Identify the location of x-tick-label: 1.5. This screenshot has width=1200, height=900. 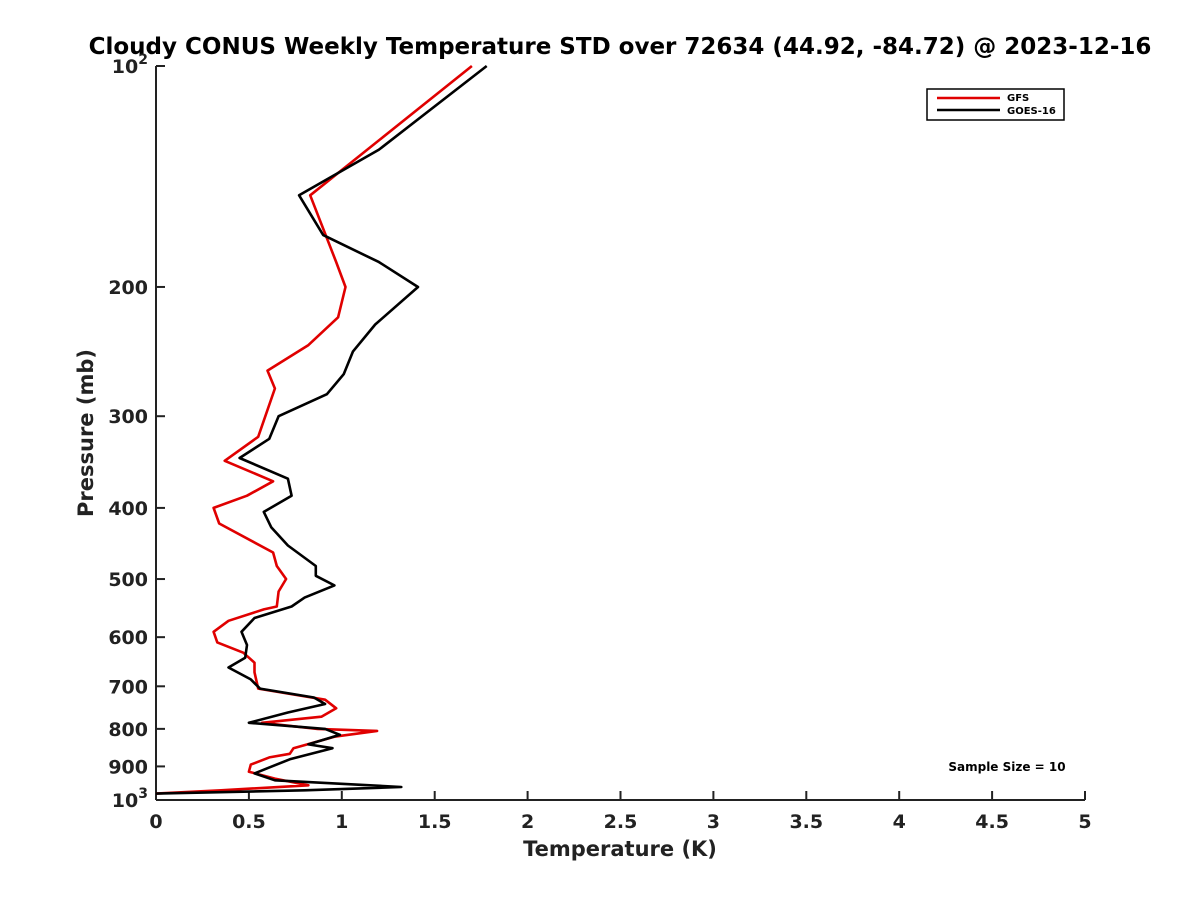
(435, 822).